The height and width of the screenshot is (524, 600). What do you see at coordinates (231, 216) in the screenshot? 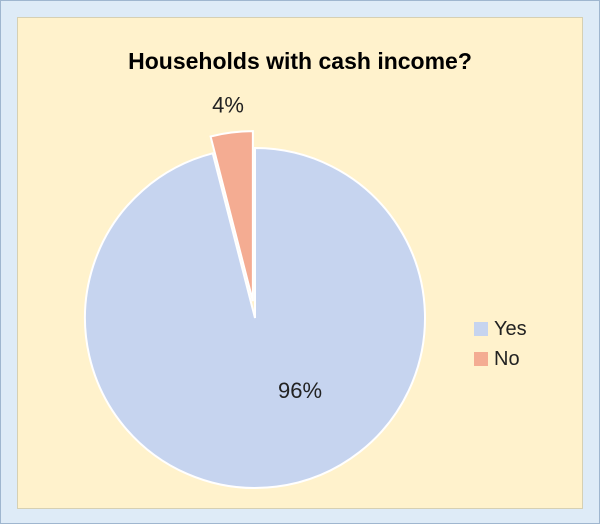
I see `pie-slice-no` at bounding box center [231, 216].